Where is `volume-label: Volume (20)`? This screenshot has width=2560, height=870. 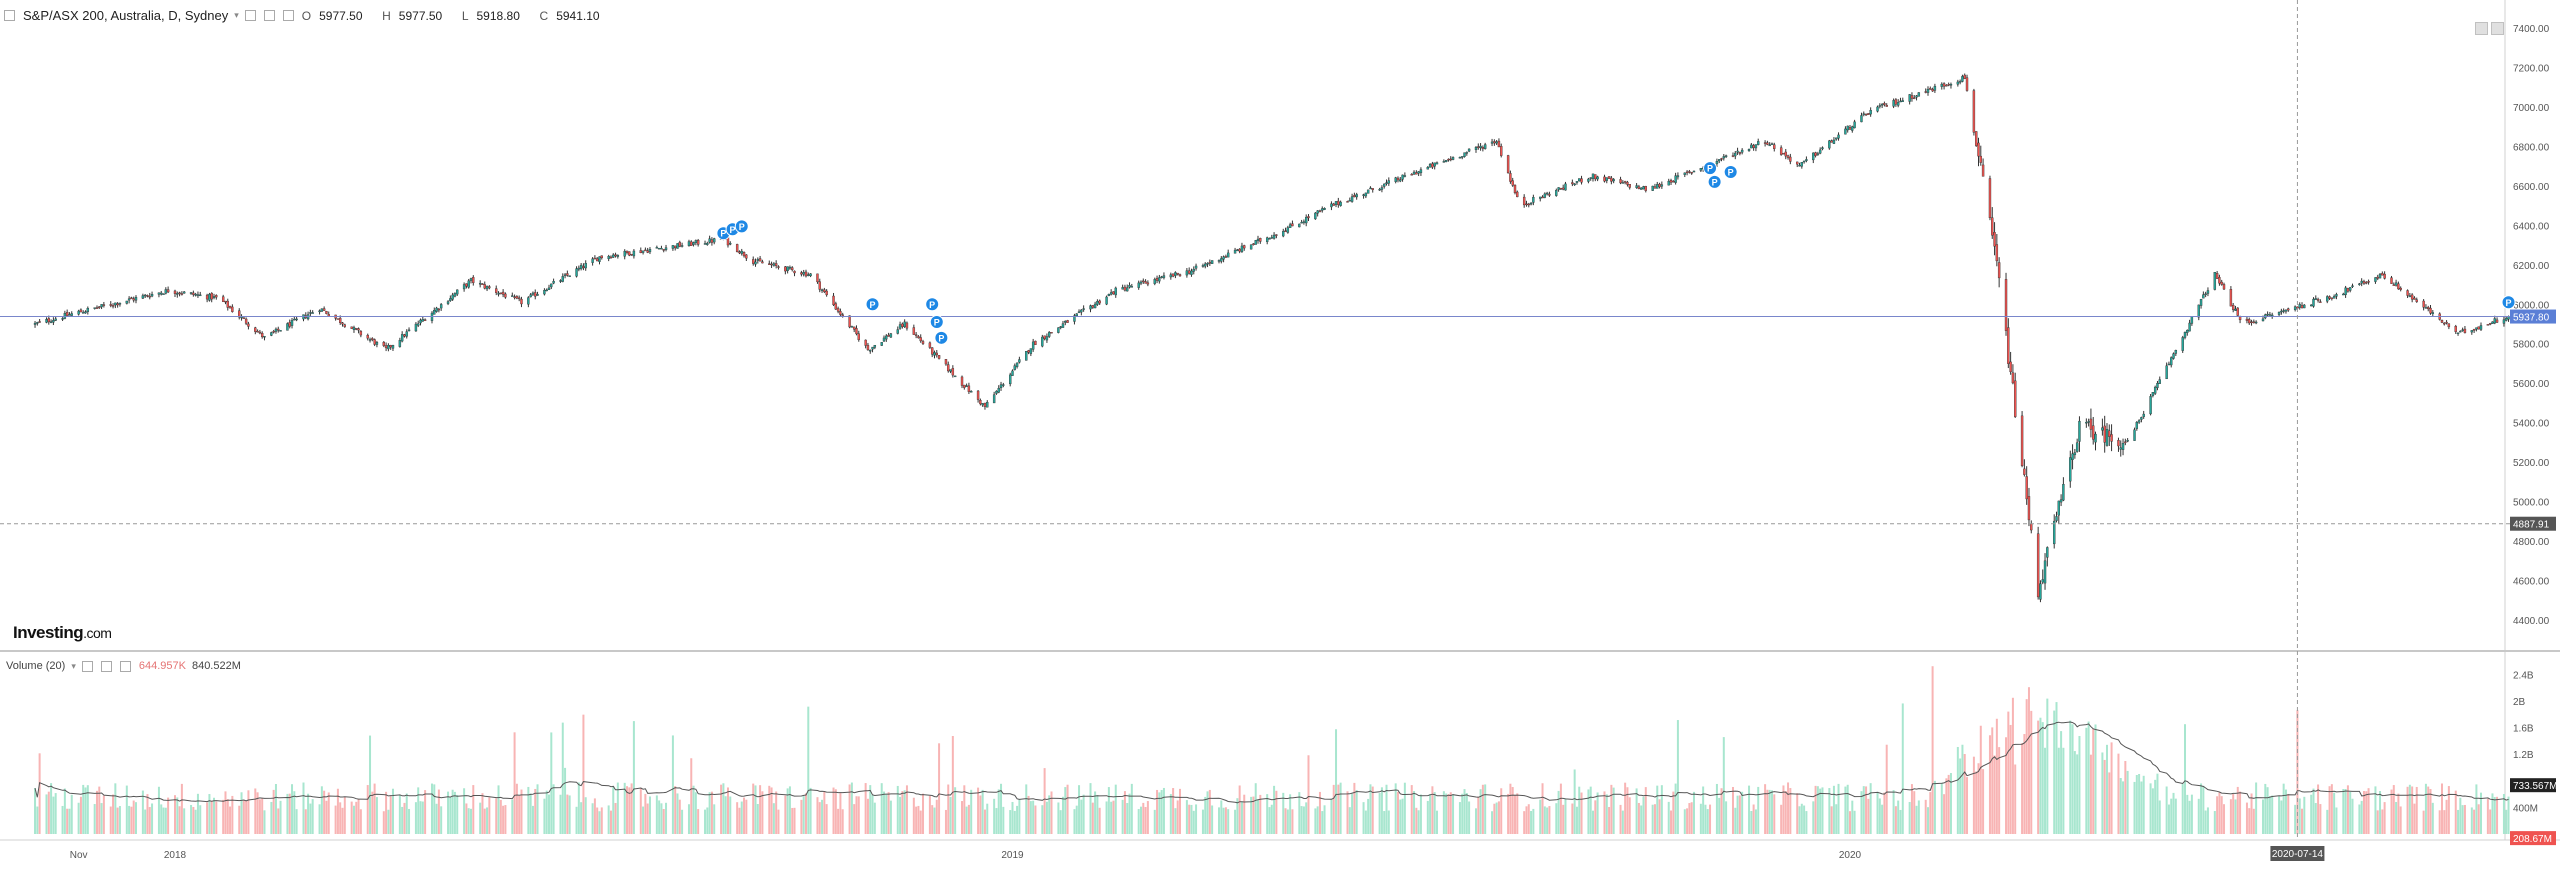
volume-label: Volume (20) is located at coordinates (36, 666).